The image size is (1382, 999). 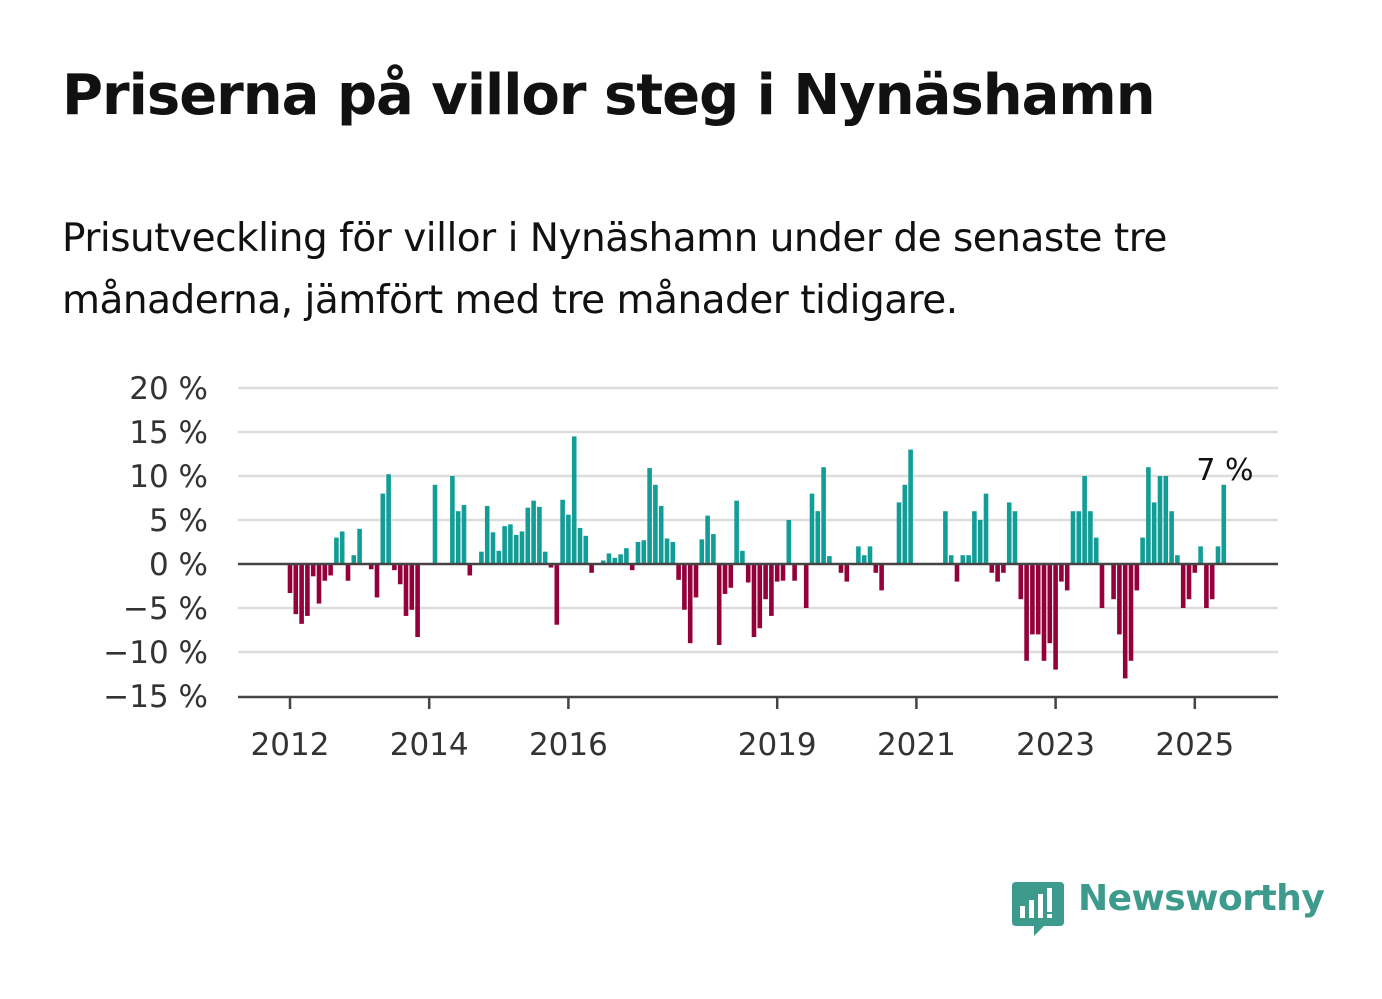 I want to click on y-axis-tick-labels: 20 % 15 % 10 % 5 % 0 % −5 % −10 % −15 %, so click(x=155, y=543).